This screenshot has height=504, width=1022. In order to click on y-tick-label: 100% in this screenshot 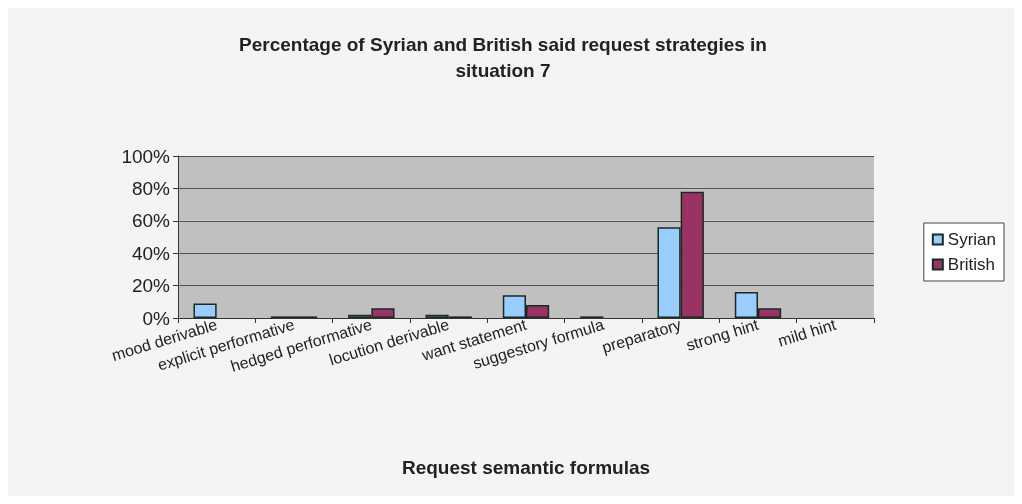, I will do `click(146, 156)`.